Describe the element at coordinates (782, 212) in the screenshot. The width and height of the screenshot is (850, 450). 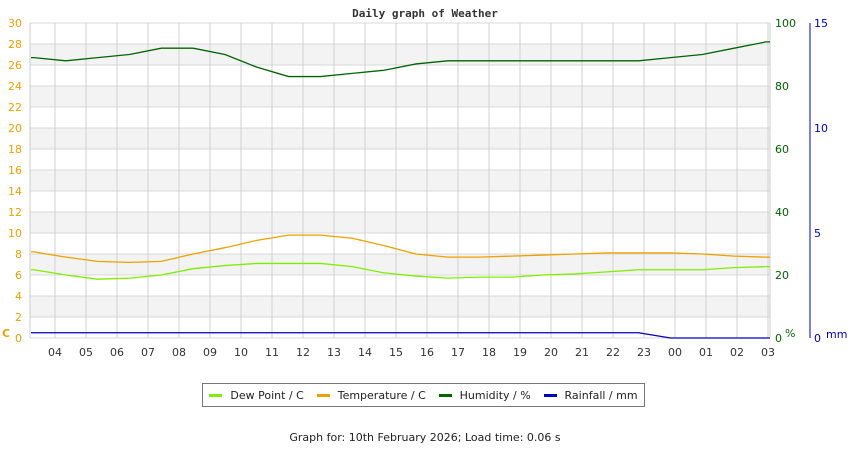
I see `y-right-tick: 40` at that location.